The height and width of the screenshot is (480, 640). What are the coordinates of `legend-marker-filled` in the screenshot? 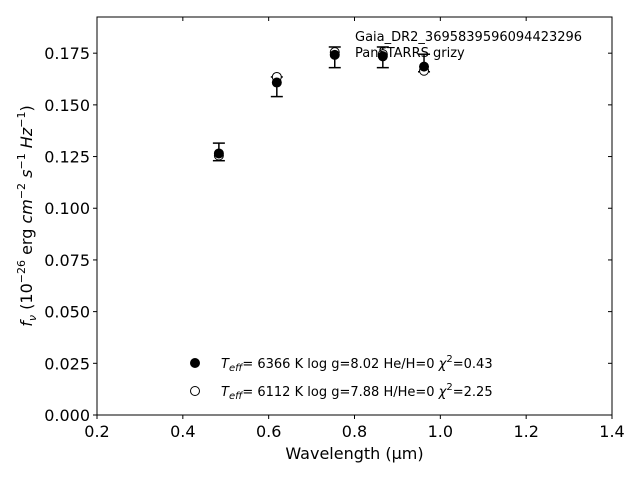 It's located at (195, 363).